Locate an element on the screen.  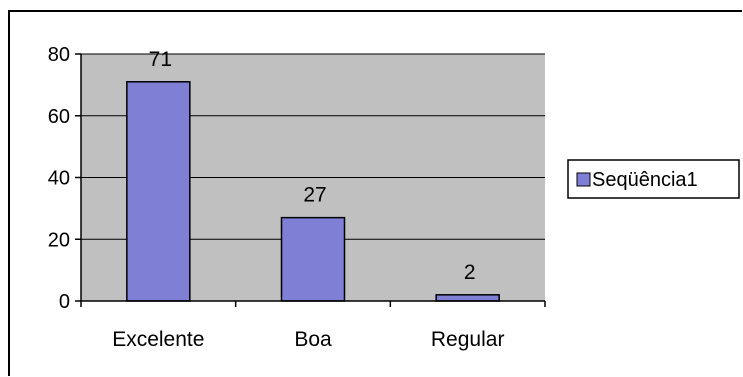
legend-box is located at coordinates (653, 179).